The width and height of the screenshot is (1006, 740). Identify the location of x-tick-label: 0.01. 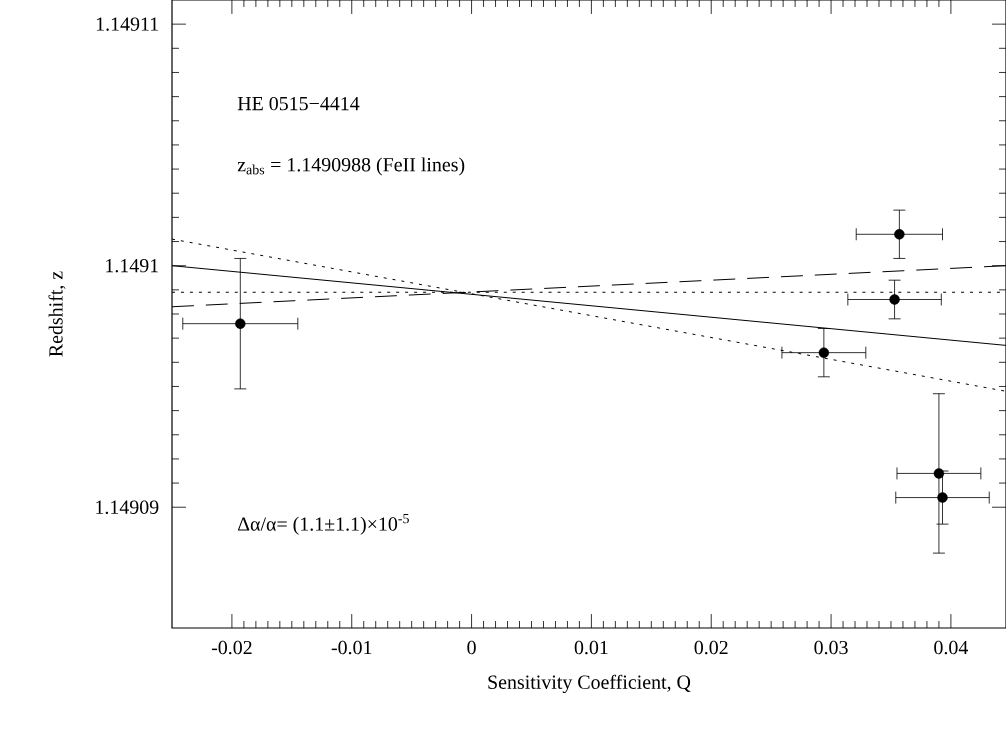
(591, 647).